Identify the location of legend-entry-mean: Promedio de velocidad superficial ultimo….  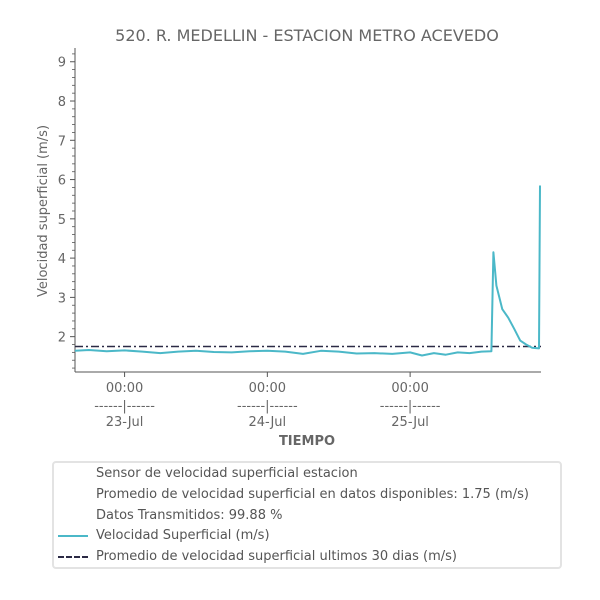
(307, 557).